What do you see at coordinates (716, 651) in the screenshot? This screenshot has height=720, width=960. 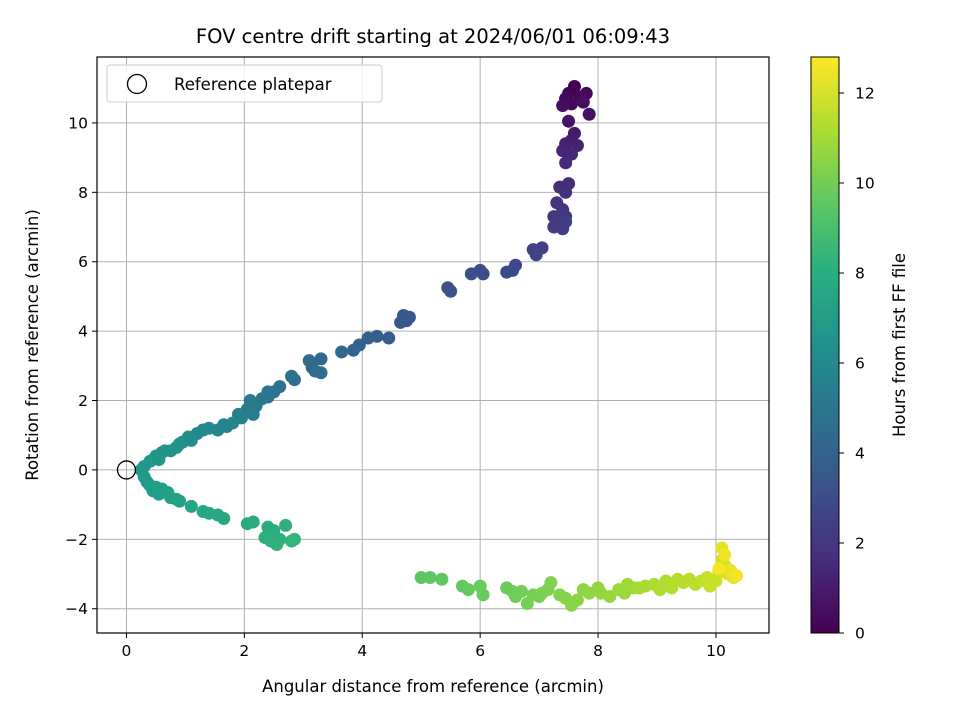 I see `x-tick-label: 10` at bounding box center [716, 651].